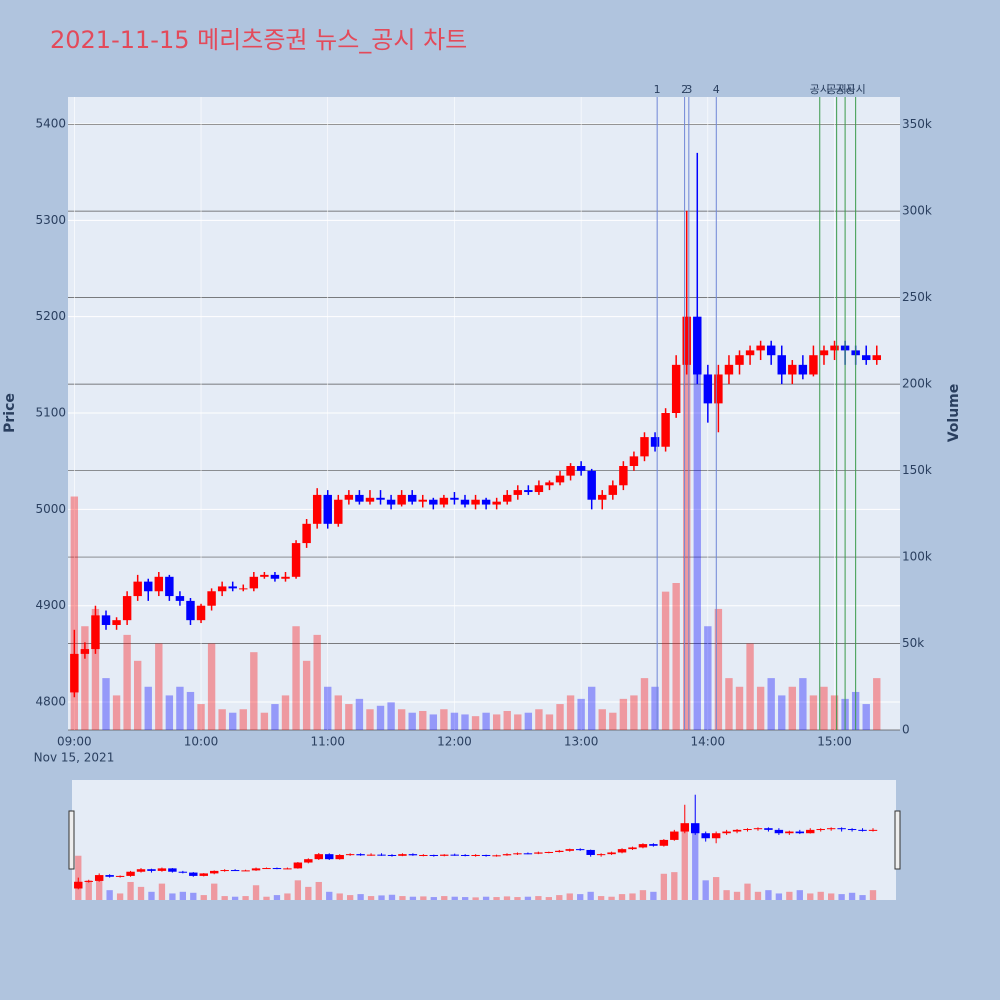 The height and width of the screenshot is (1000, 1000). What do you see at coordinates (684, 89) in the screenshot?
I see `news-label: 2` at bounding box center [684, 89].